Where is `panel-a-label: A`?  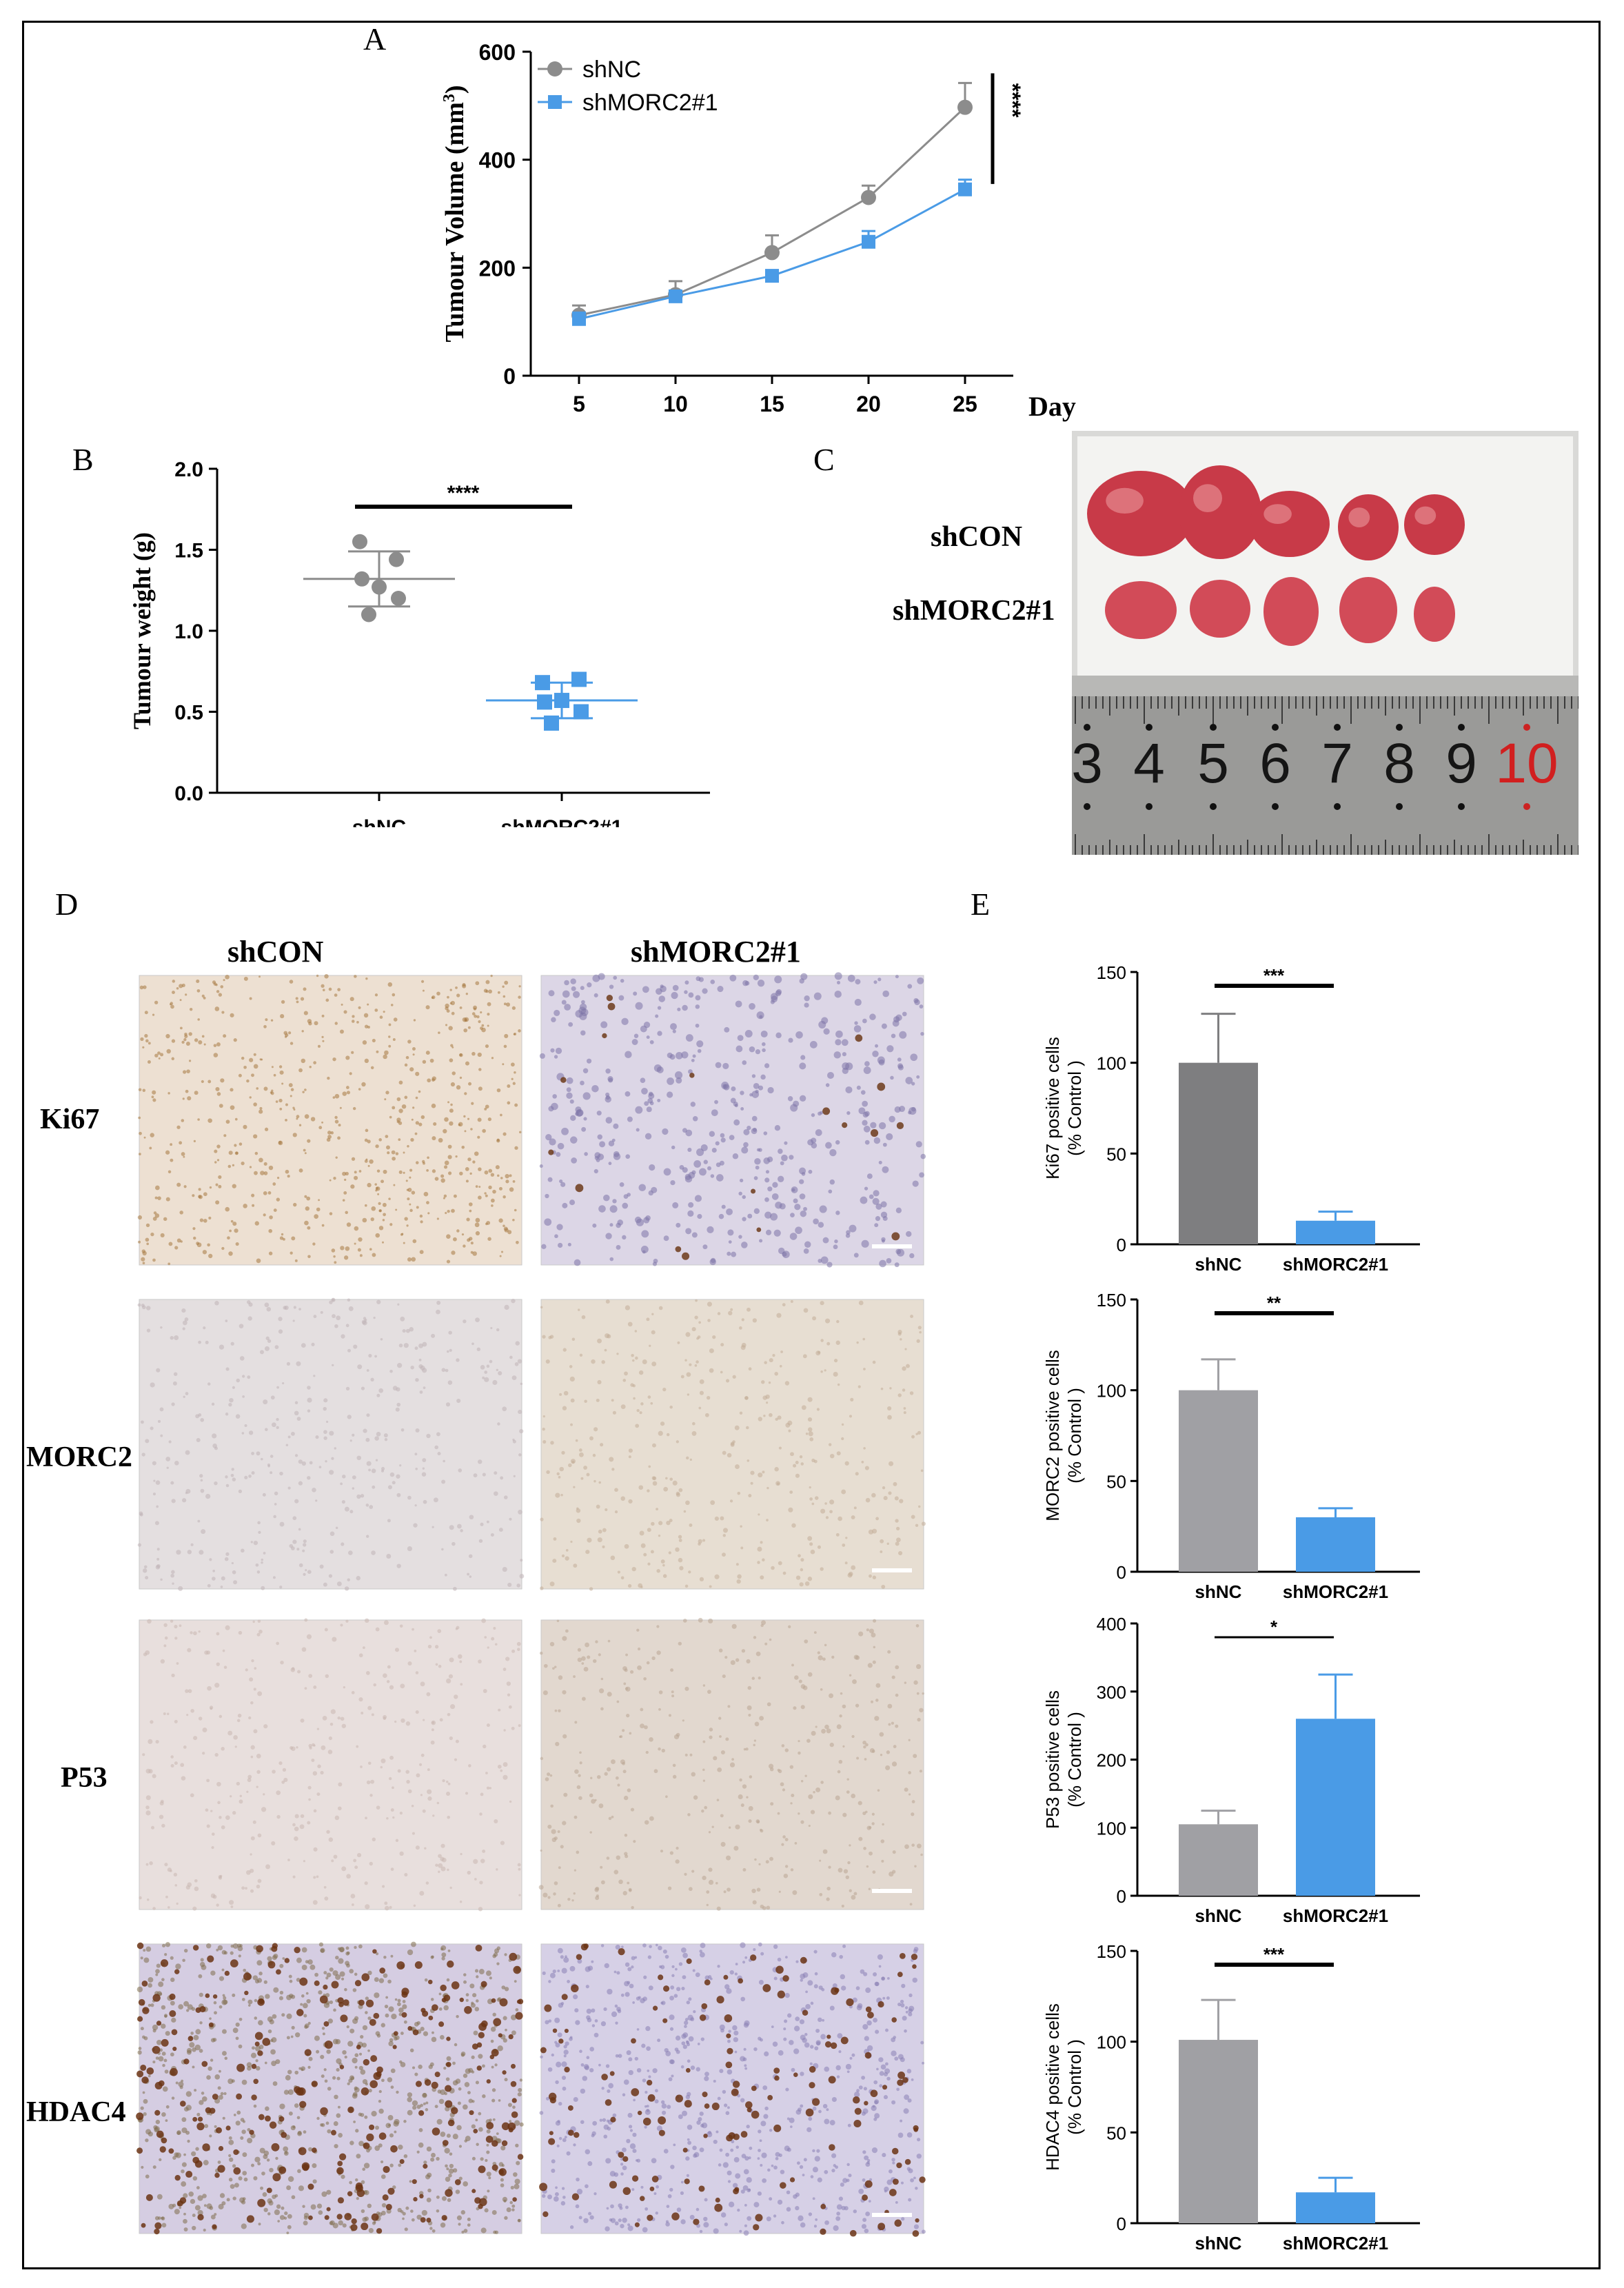 panel-a-label: A is located at coordinates (375, 39).